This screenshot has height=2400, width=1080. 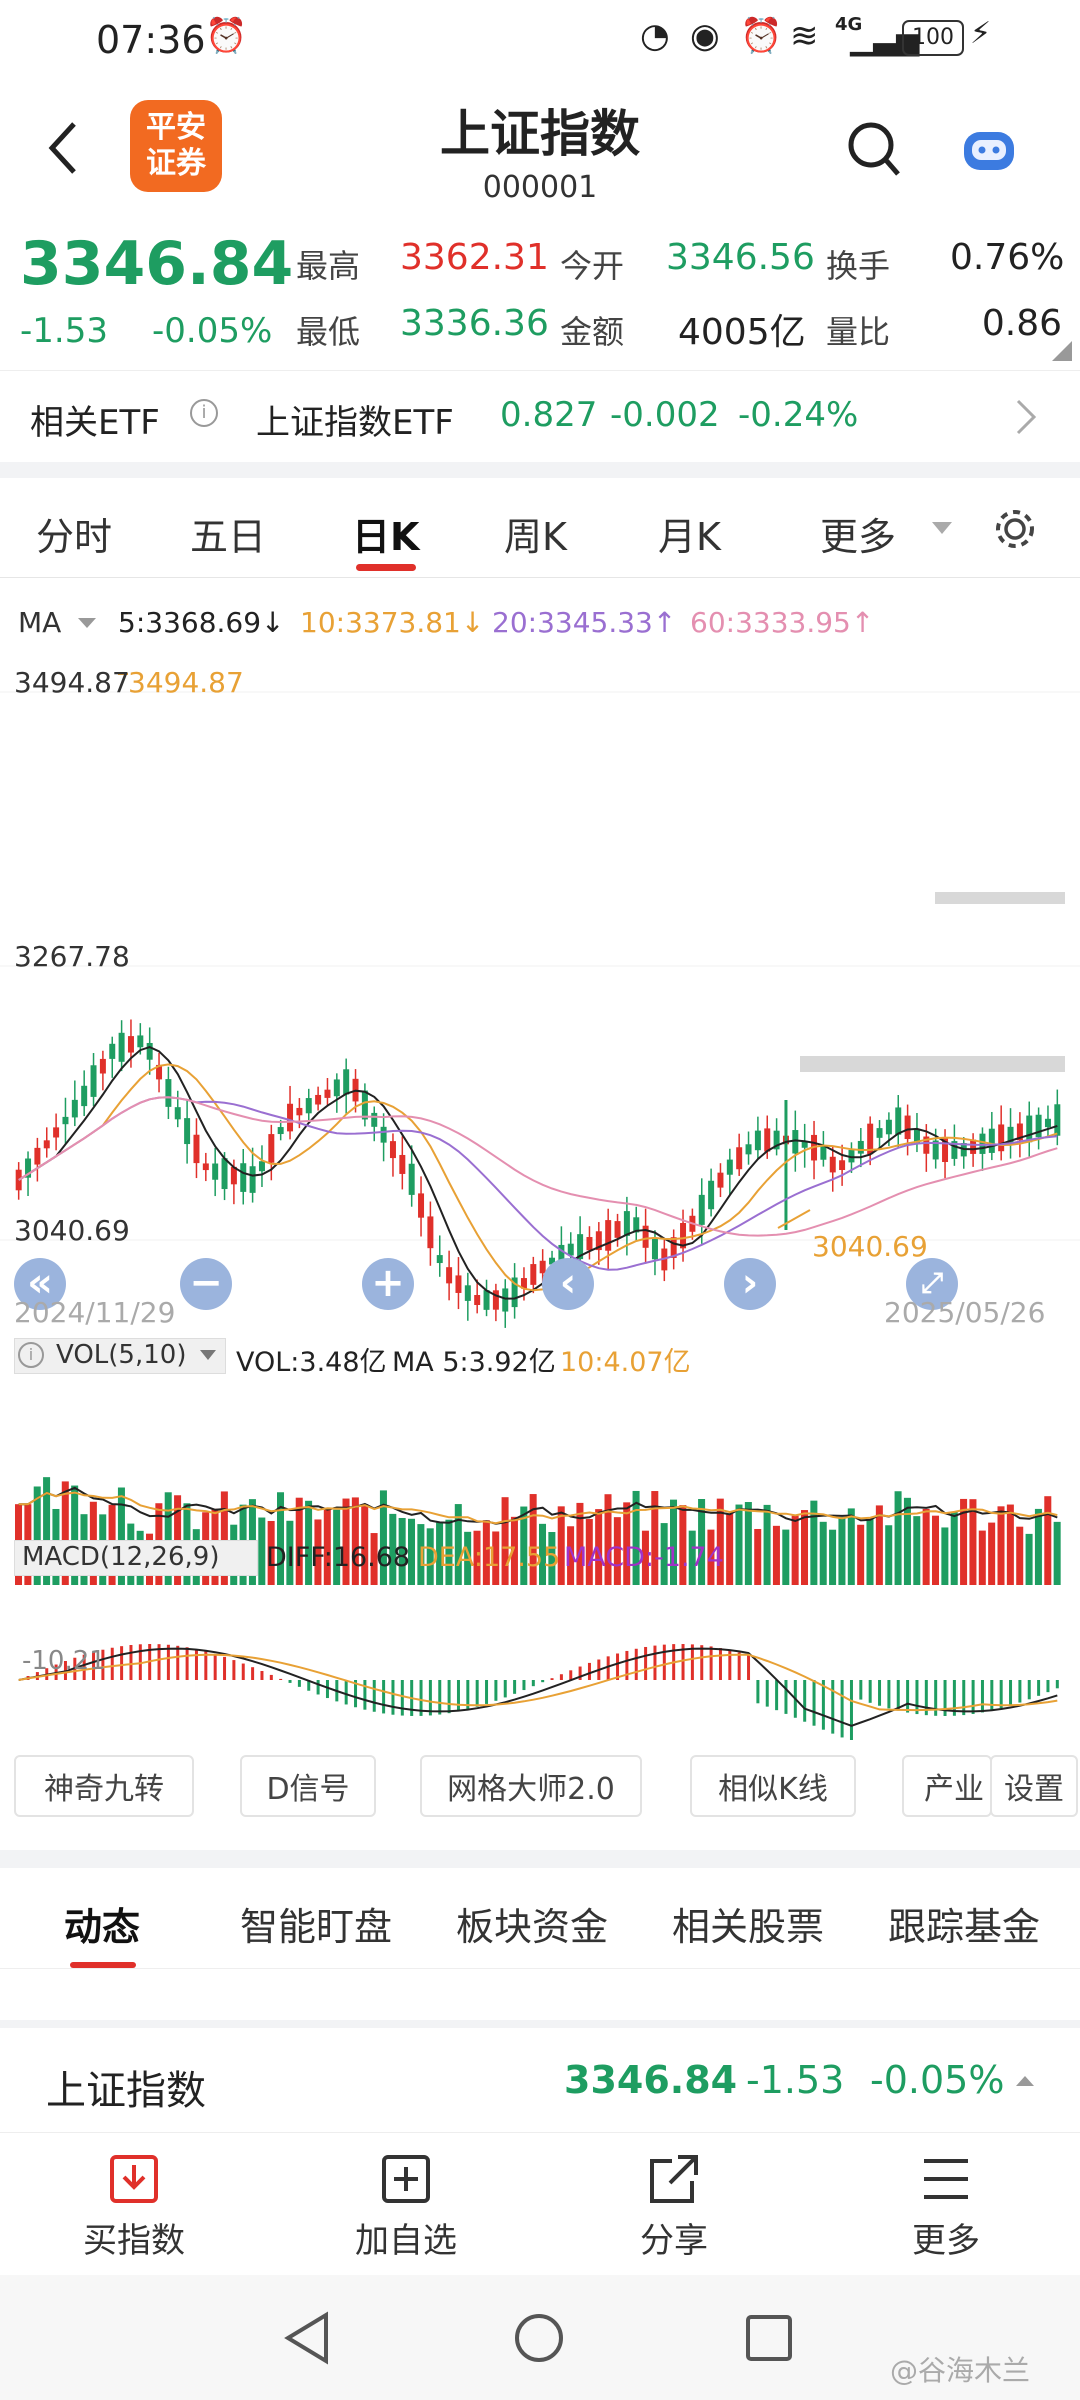 I want to click on tab-related-stocks: 相关股票, so click(x=748, y=1927).